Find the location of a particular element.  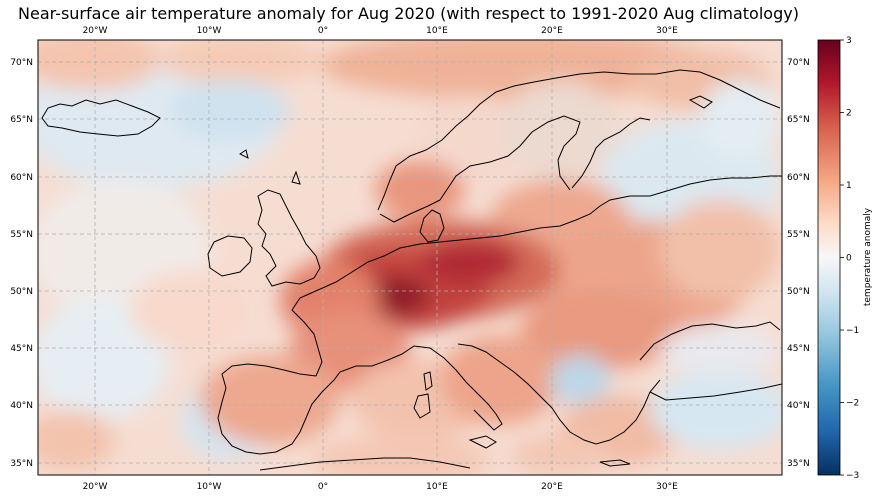

colorbar-tick-label: 1 is located at coordinates (849, 186).